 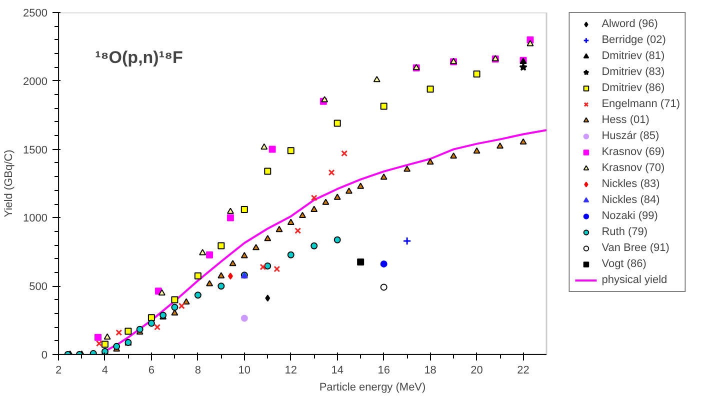 I want to click on text: ¹⁸O(p,n)¹⁸F, so click(x=139, y=58).